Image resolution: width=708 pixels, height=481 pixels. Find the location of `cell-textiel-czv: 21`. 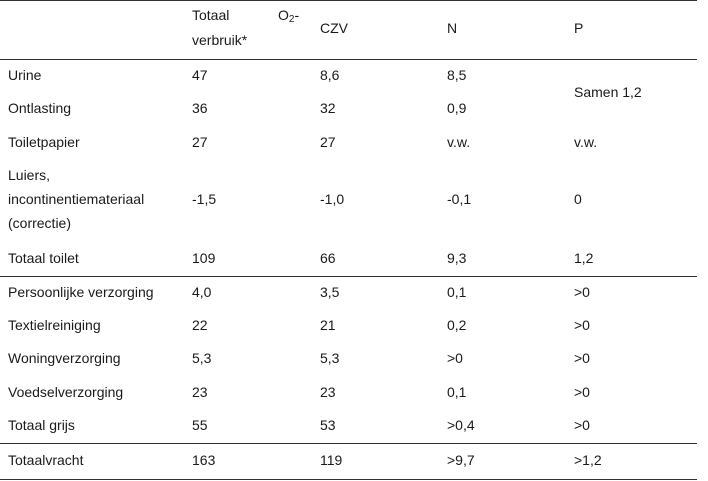

cell-textiel-czv: 21 is located at coordinates (328, 325).